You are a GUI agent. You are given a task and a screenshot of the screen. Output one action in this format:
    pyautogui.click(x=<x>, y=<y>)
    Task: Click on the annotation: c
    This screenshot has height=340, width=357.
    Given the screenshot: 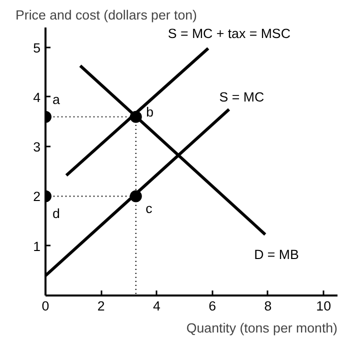 What is the action you would take?
    pyautogui.click(x=149, y=208)
    